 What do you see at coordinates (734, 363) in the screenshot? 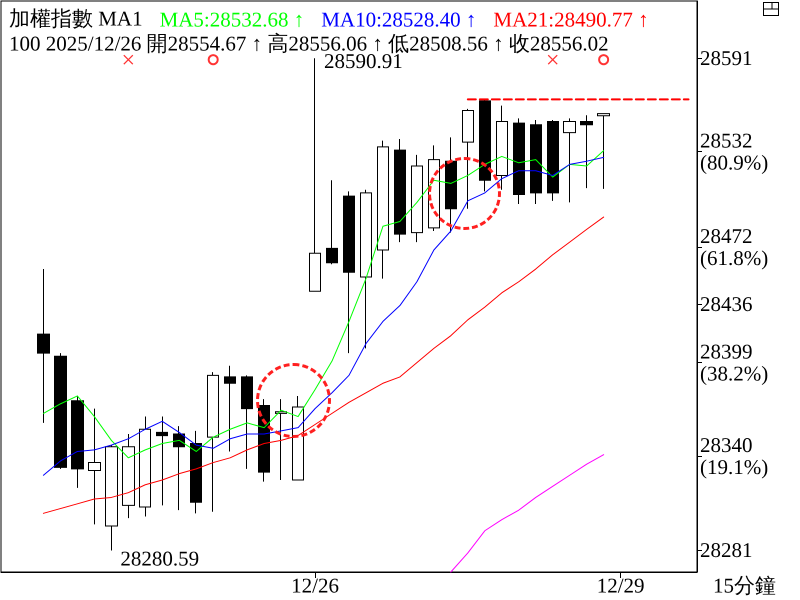
I see `y-tick-label: 28399 (38.2%)` at bounding box center [734, 363].